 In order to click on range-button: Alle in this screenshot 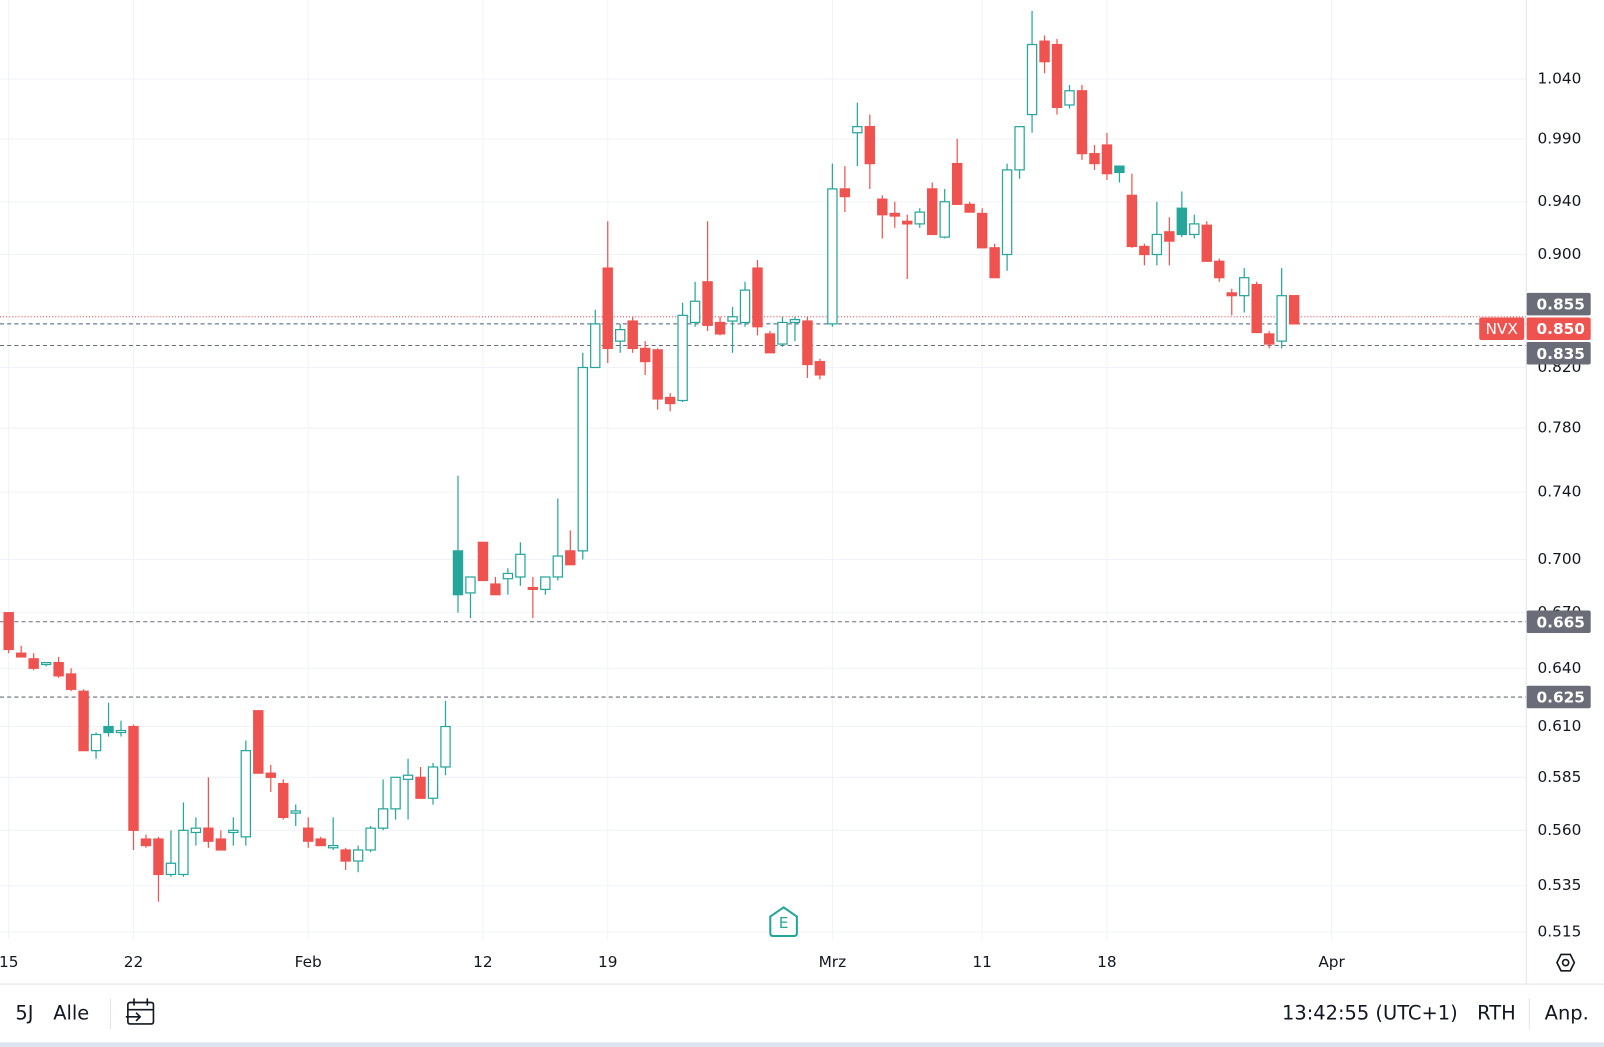, I will do `click(71, 1012)`.